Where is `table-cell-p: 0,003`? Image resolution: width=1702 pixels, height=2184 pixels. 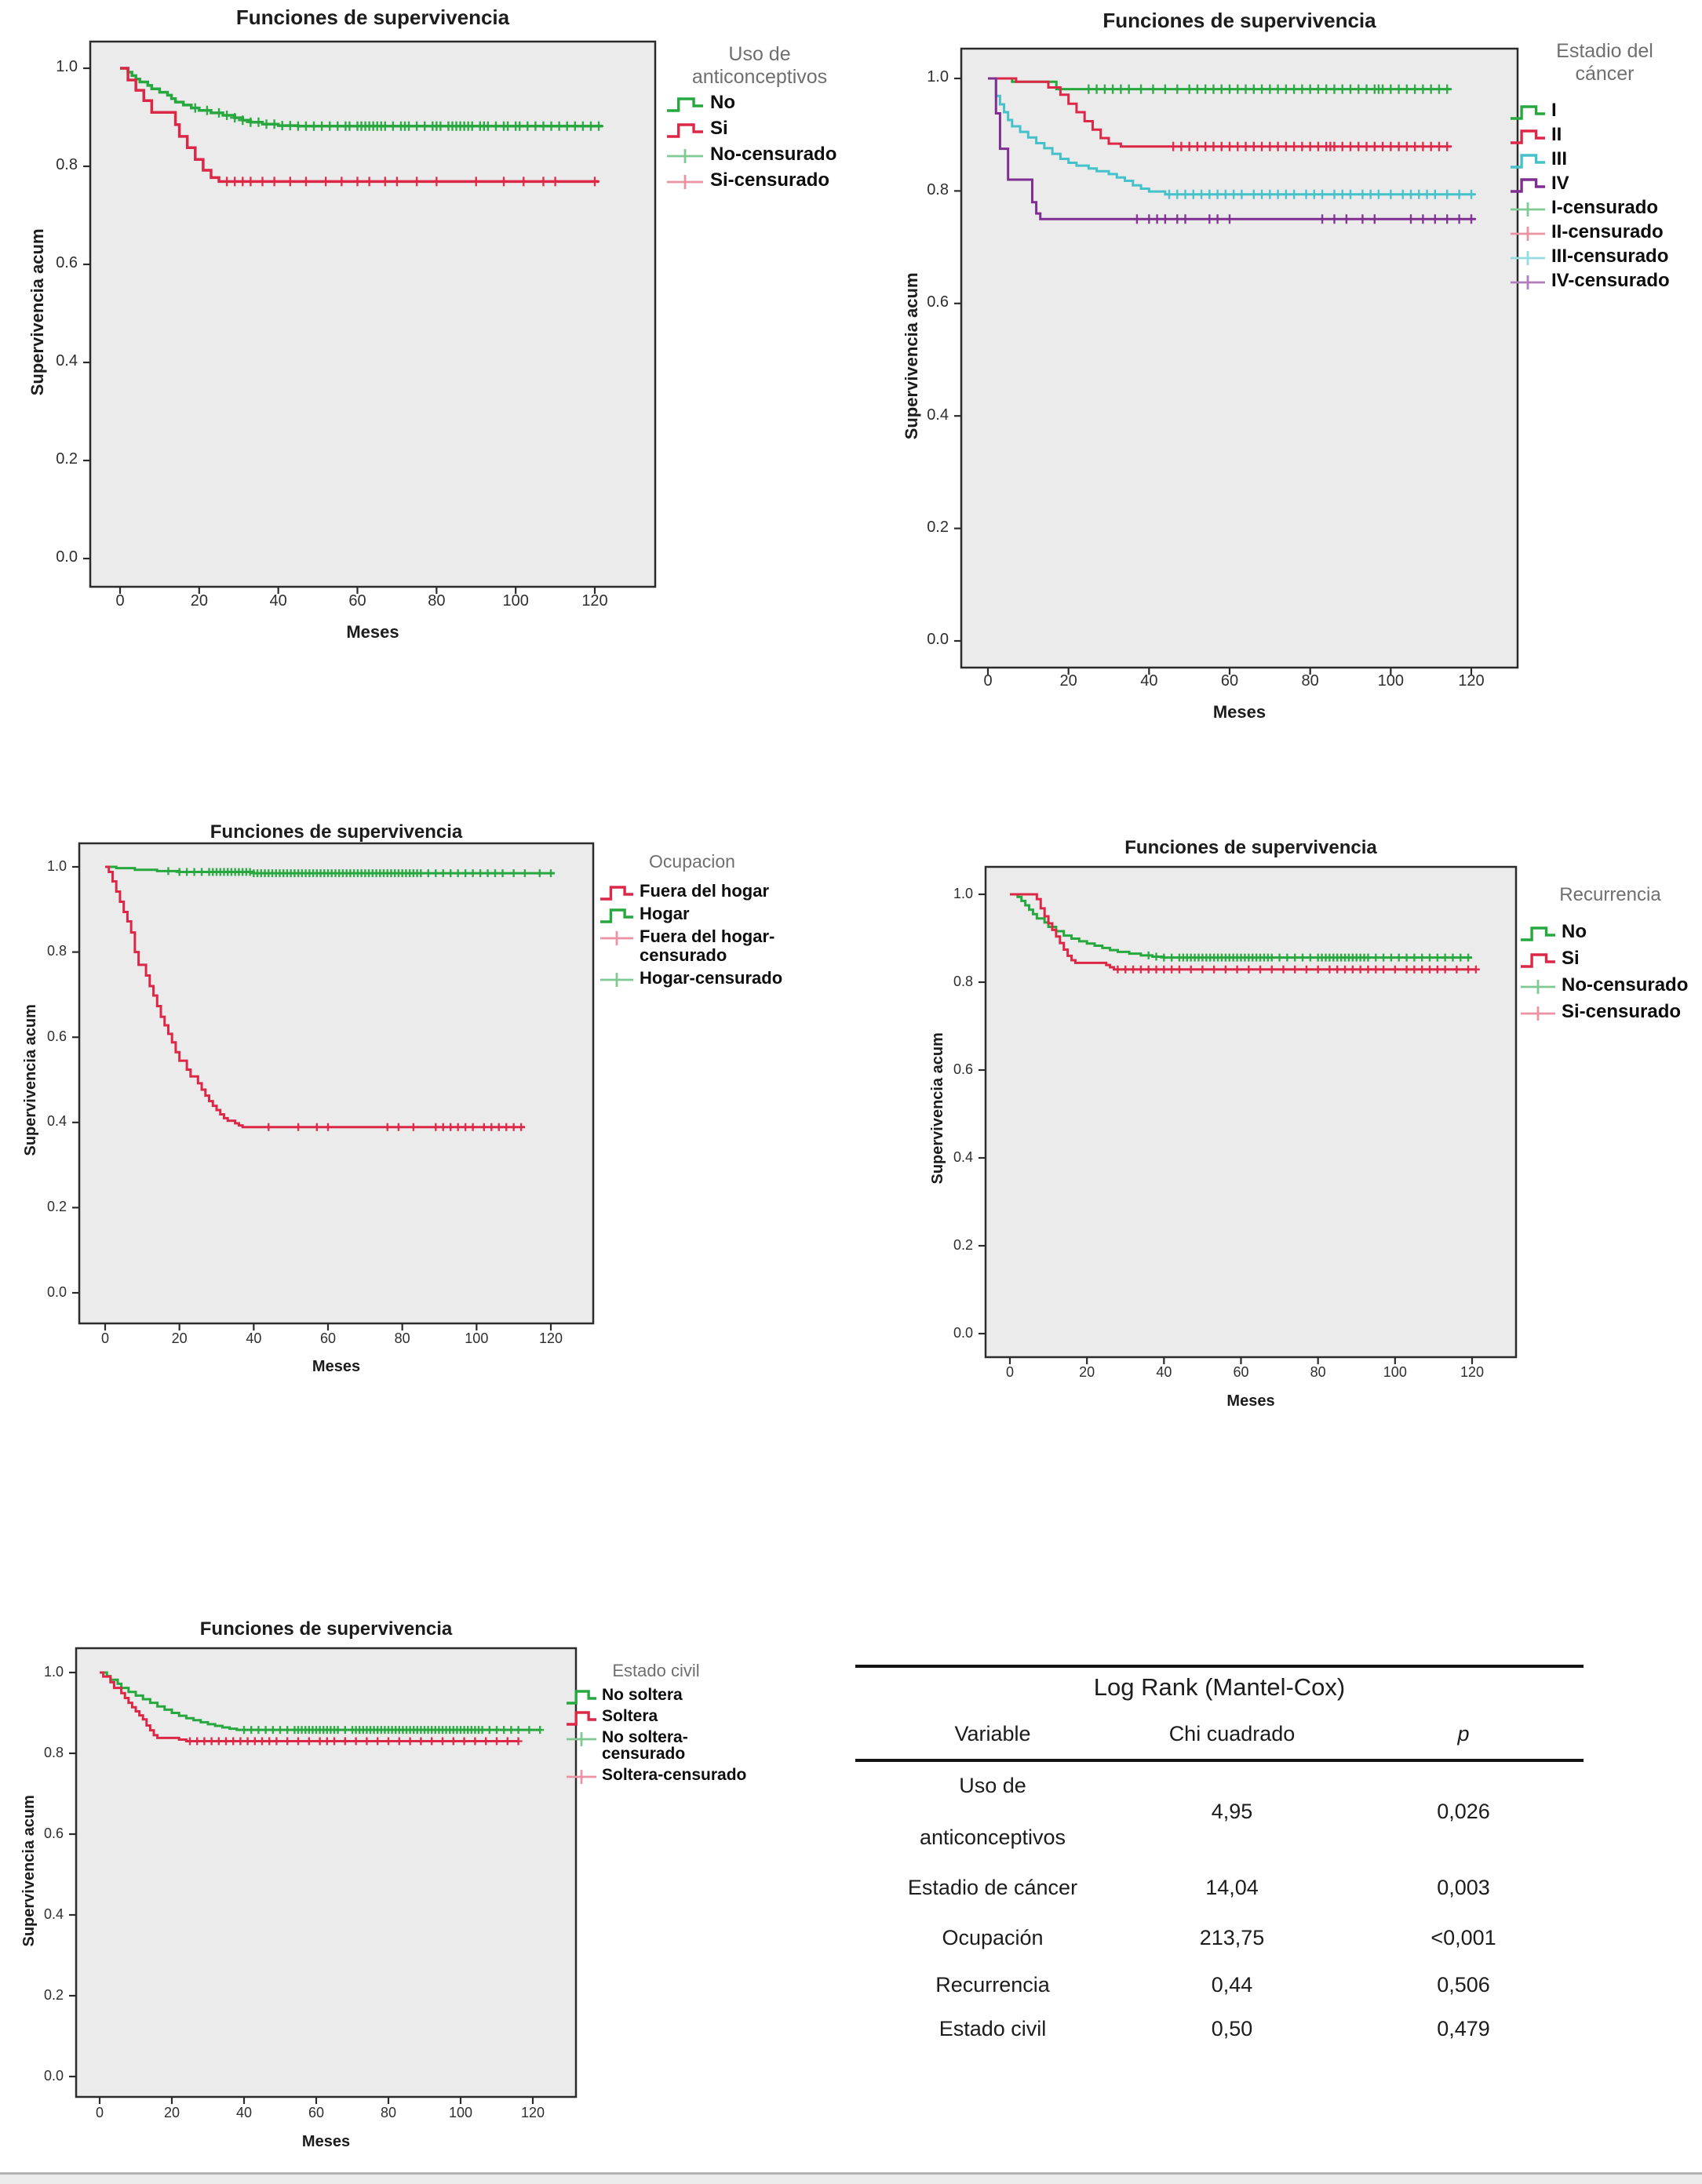
table-cell-p: 0,003 is located at coordinates (1463, 1887).